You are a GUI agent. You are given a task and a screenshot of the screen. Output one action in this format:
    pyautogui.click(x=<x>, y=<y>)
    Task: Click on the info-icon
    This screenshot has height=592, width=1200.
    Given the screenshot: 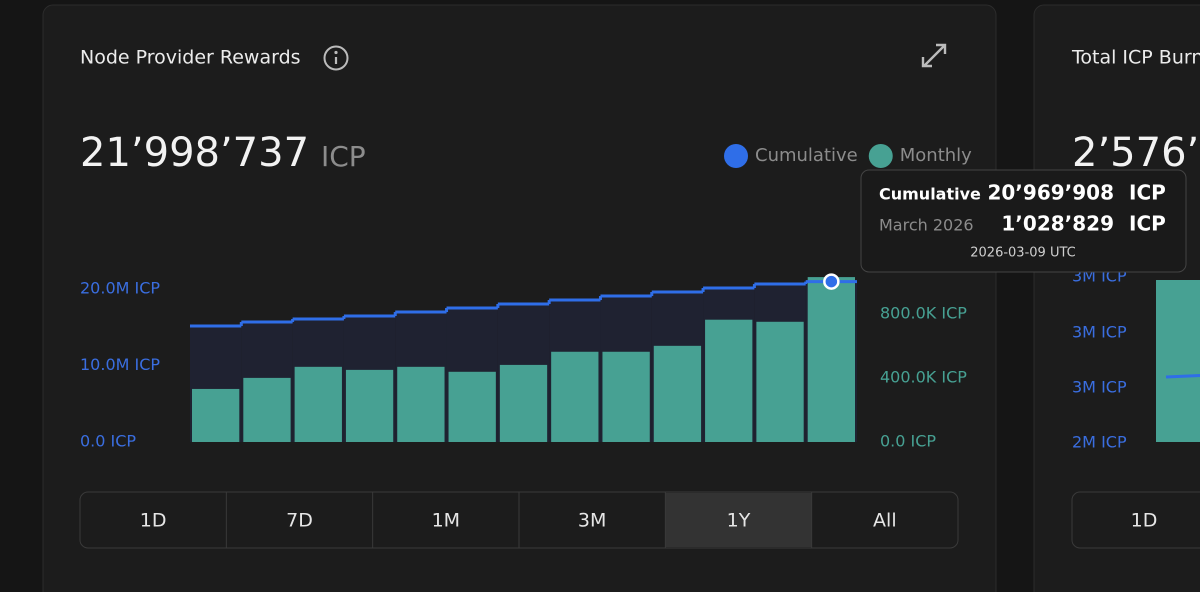 What is the action you would take?
    pyautogui.click(x=336, y=58)
    